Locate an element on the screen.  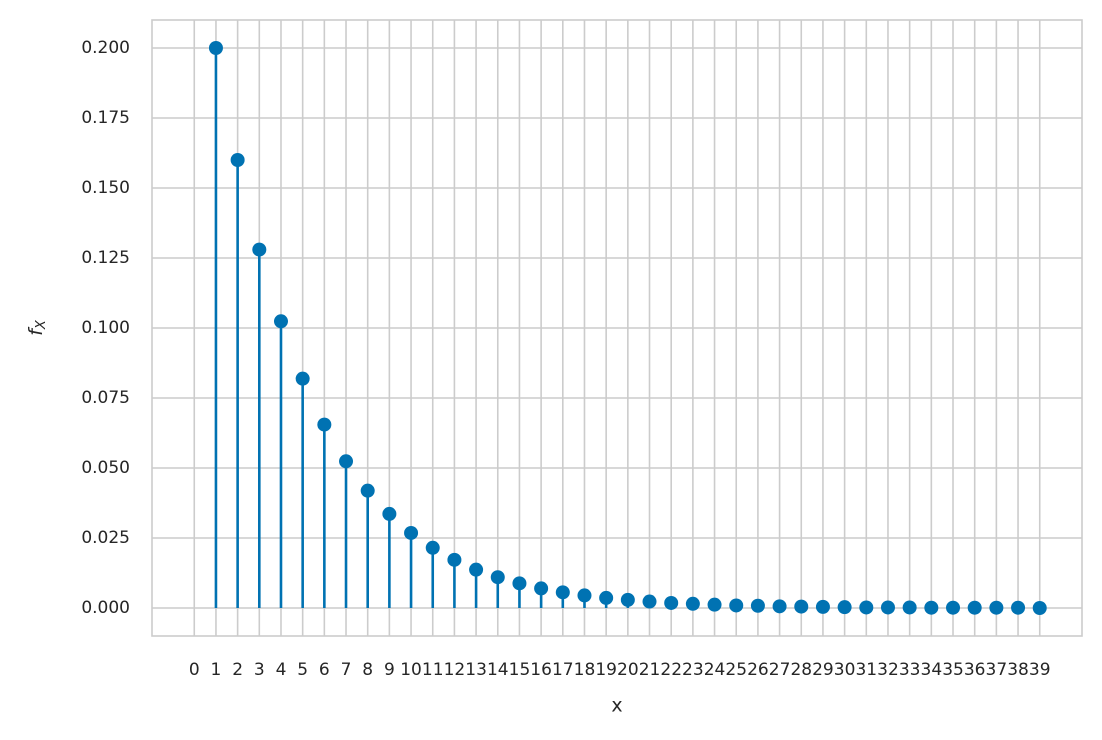
x-tick-label: 14 is located at coordinates (498, 670).